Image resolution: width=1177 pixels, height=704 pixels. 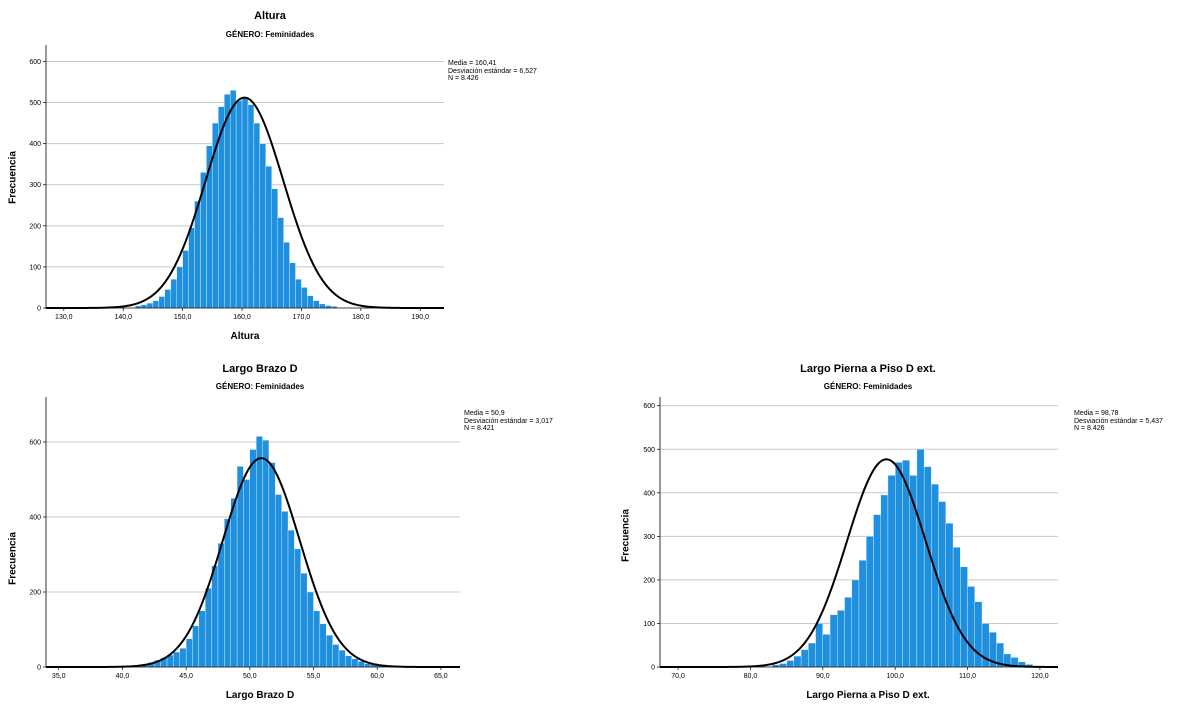 What do you see at coordinates (250, 676) in the screenshot?
I see `x-tick-label: 50,0` at bounding box center [250, 676].